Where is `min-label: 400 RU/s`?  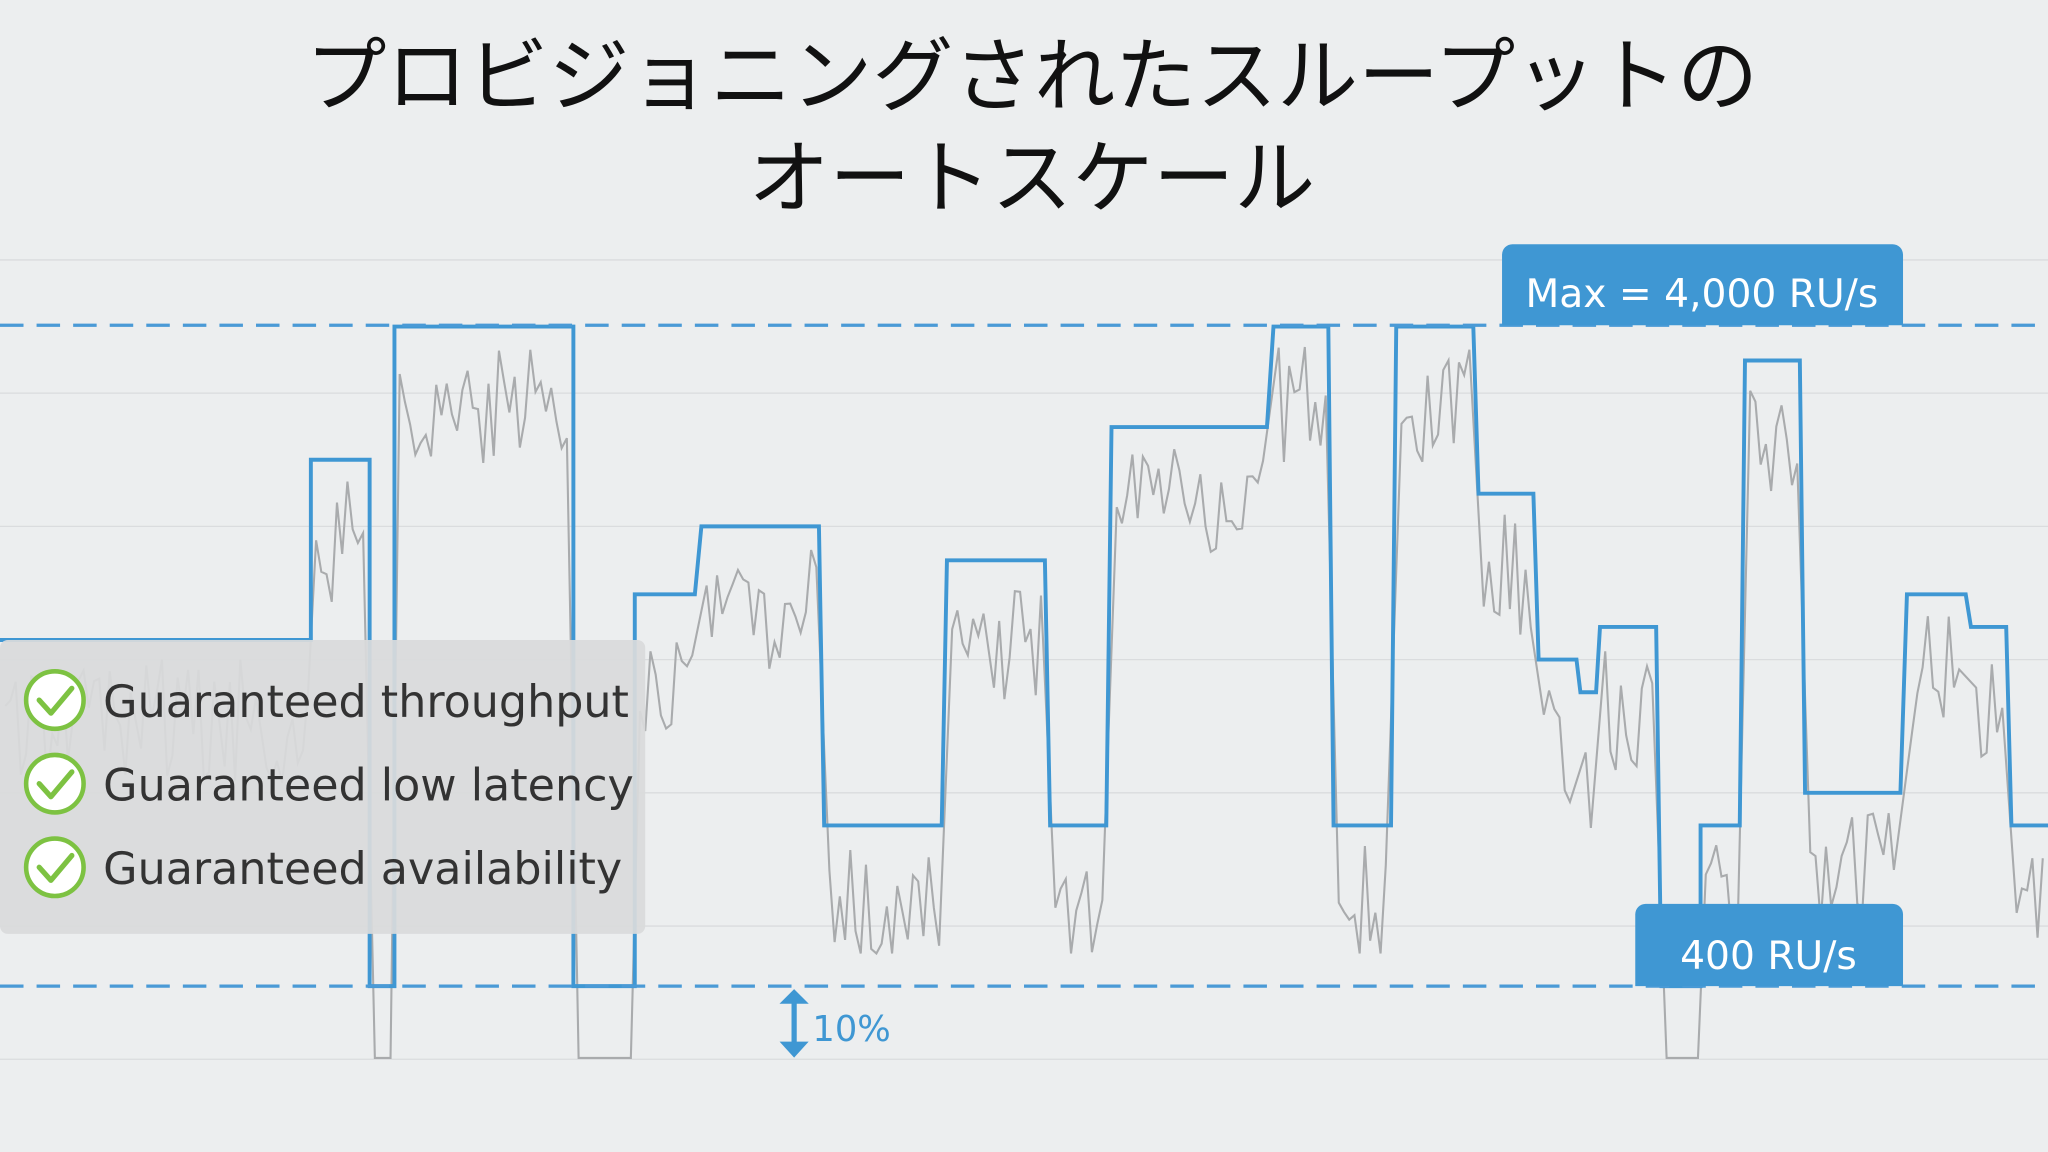 min-label: 400 RU/s is located at coordinates (1768, 956).